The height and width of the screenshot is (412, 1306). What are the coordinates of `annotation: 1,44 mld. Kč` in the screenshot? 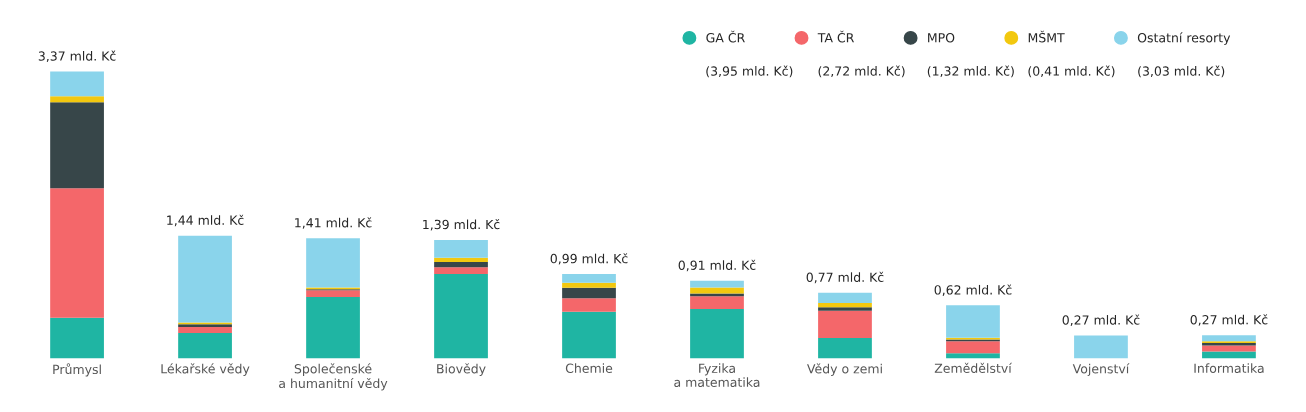 It's located at (205, 220).